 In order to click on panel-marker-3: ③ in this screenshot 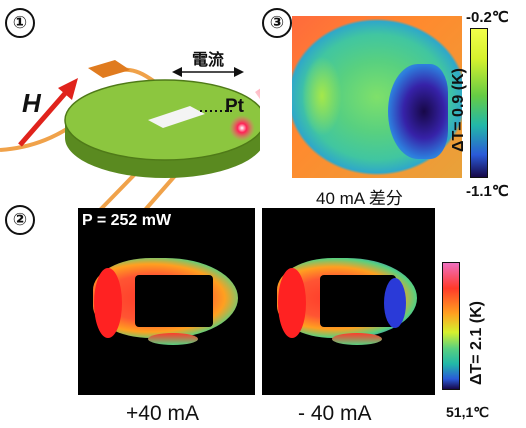, I will do `click(277, 23)`.